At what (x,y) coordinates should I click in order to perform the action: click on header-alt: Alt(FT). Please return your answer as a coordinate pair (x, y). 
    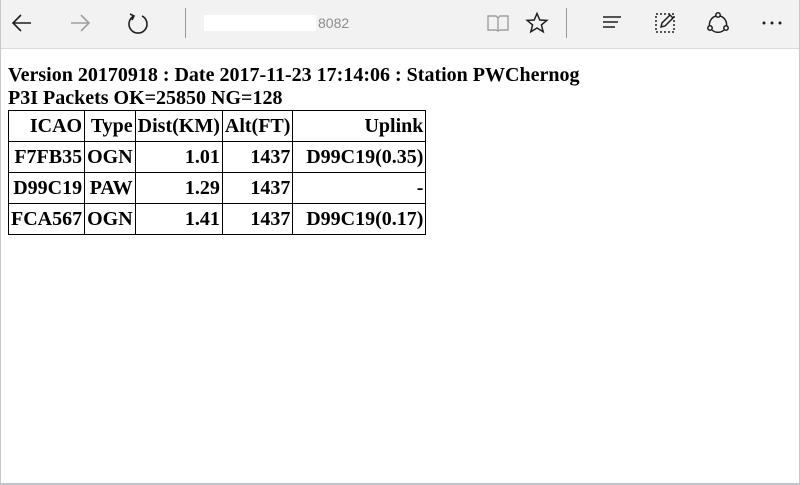
    Looking at the image, I should click on (257, 126).